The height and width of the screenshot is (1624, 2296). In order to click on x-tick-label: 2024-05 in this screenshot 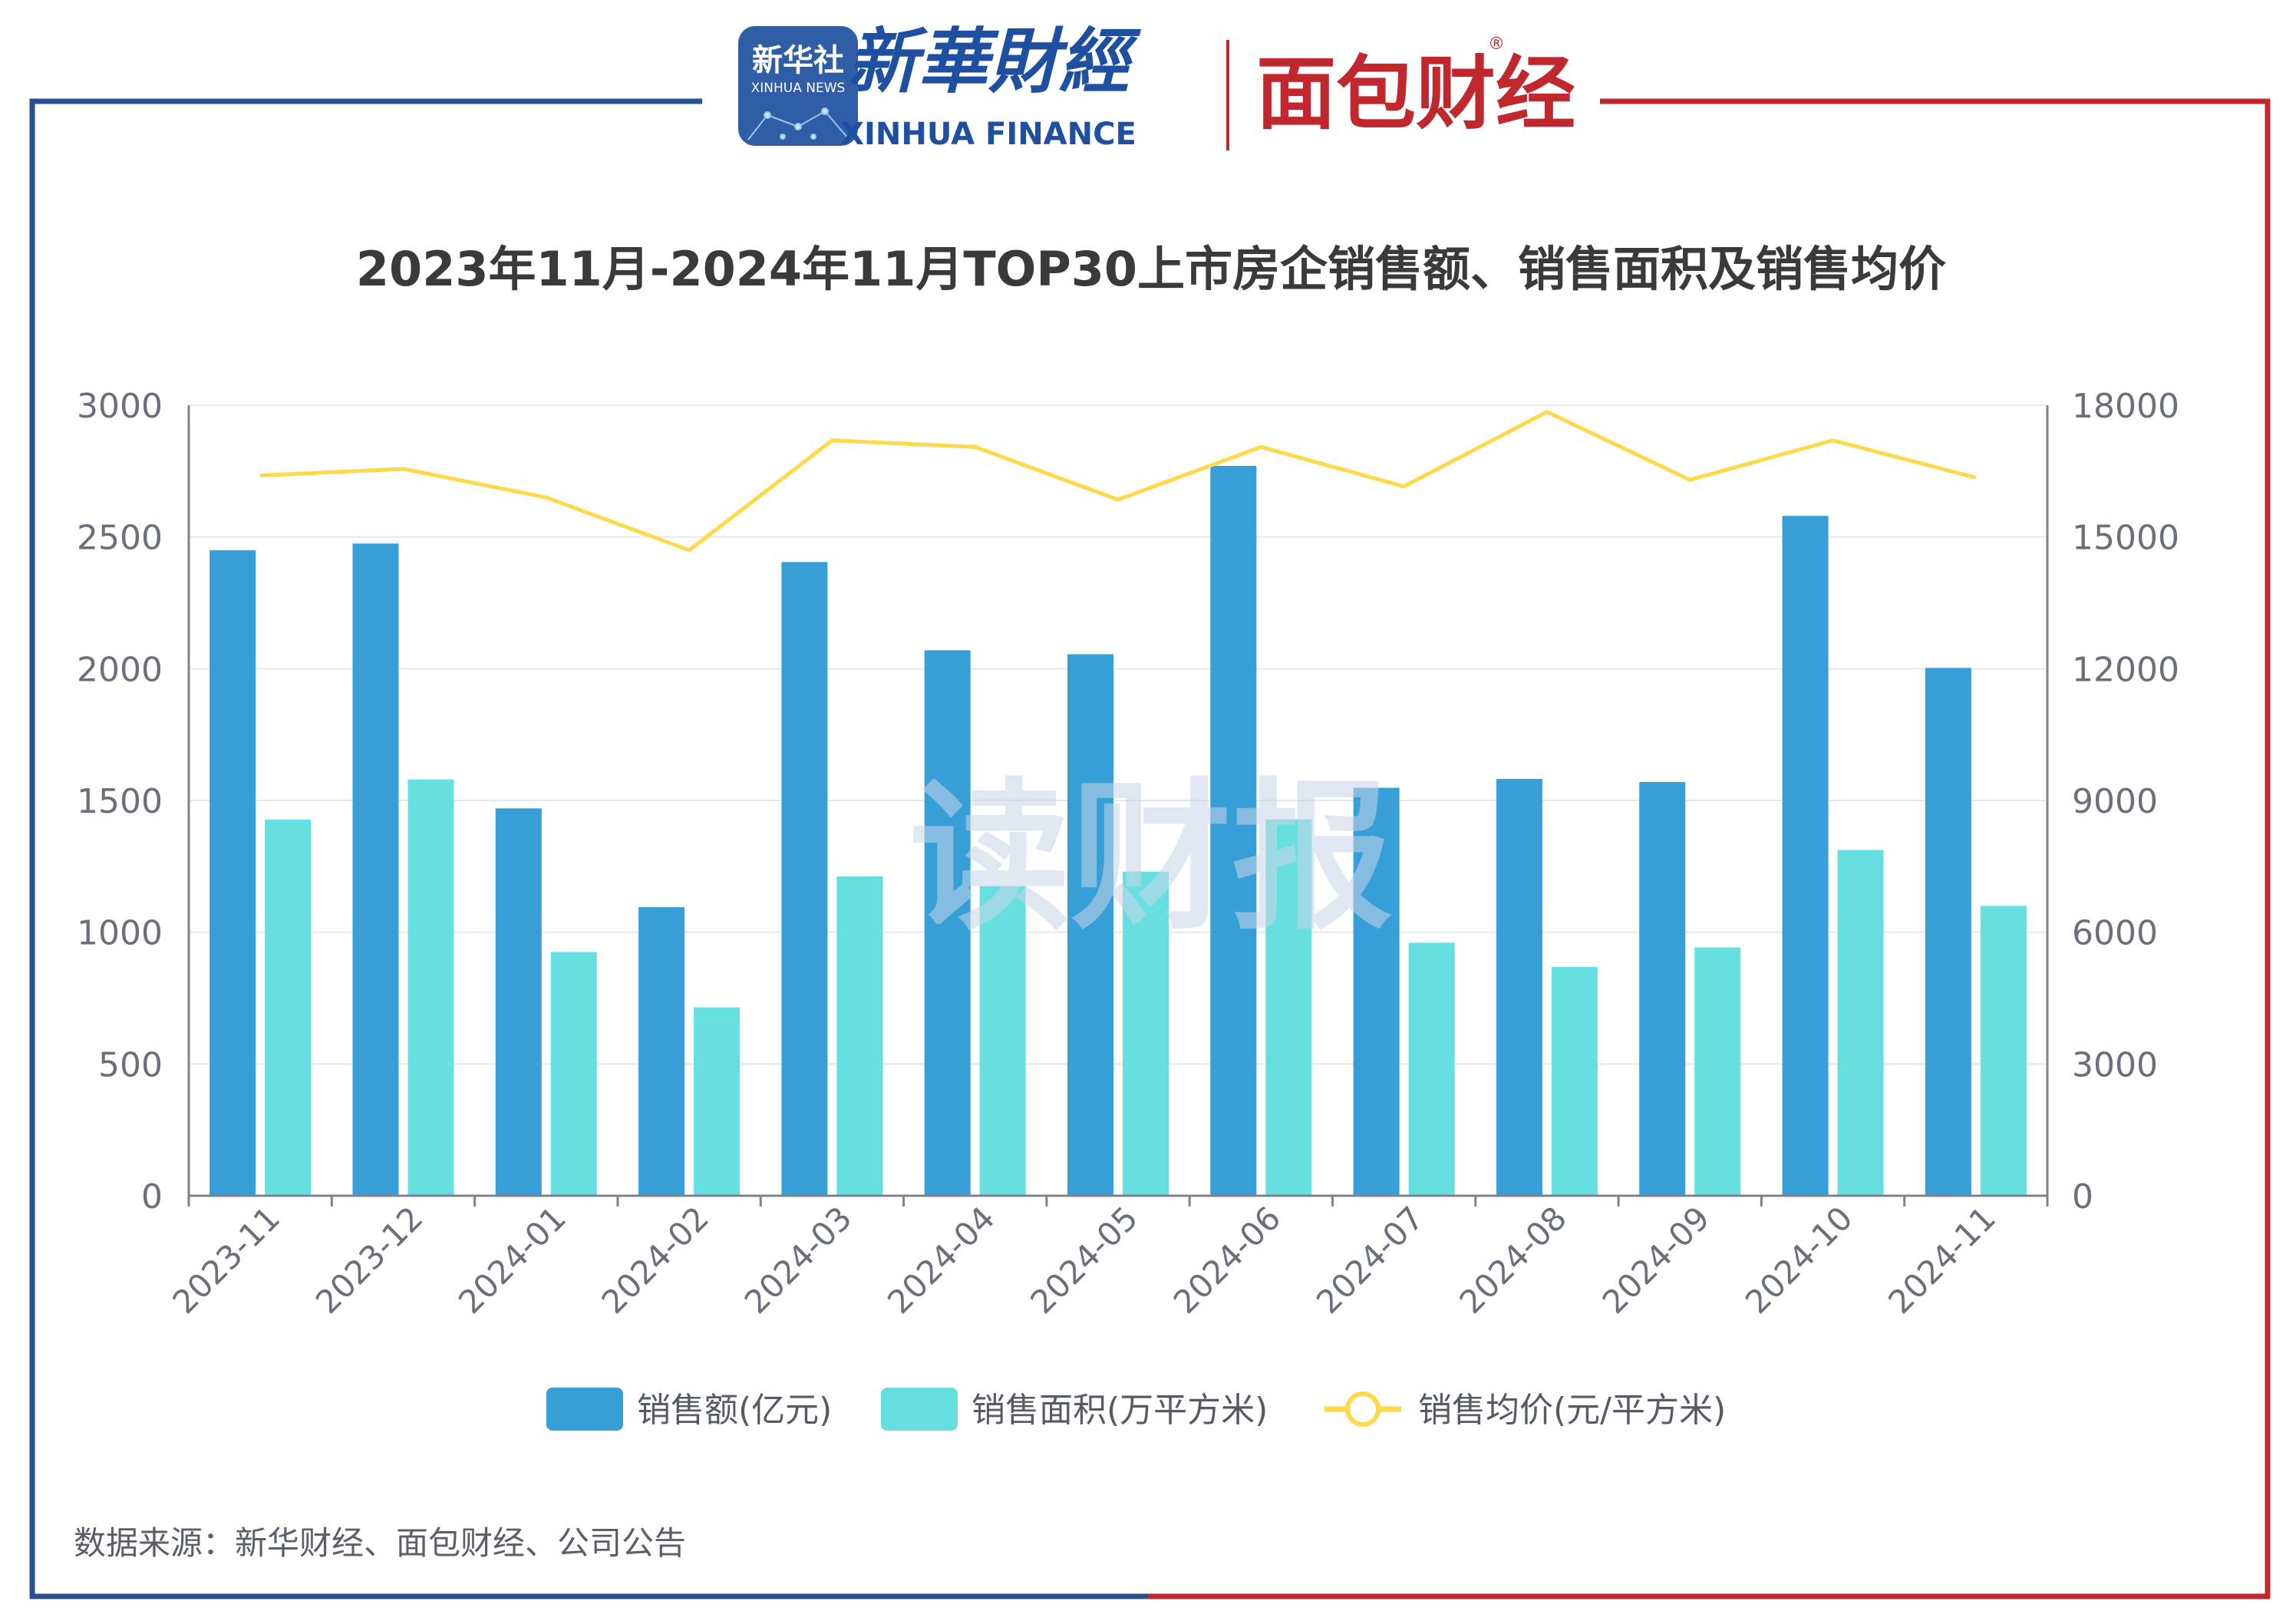, I will do `click(1084, 1260)`.